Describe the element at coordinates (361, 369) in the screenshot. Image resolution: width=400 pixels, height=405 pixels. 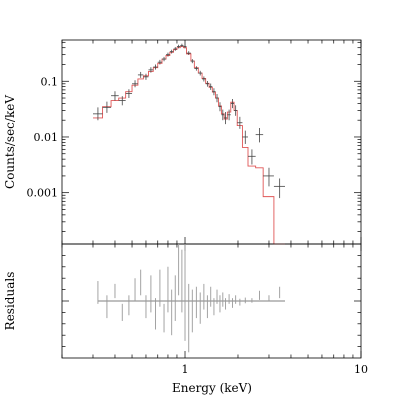
I see `x-tick-label: 10` at that location.